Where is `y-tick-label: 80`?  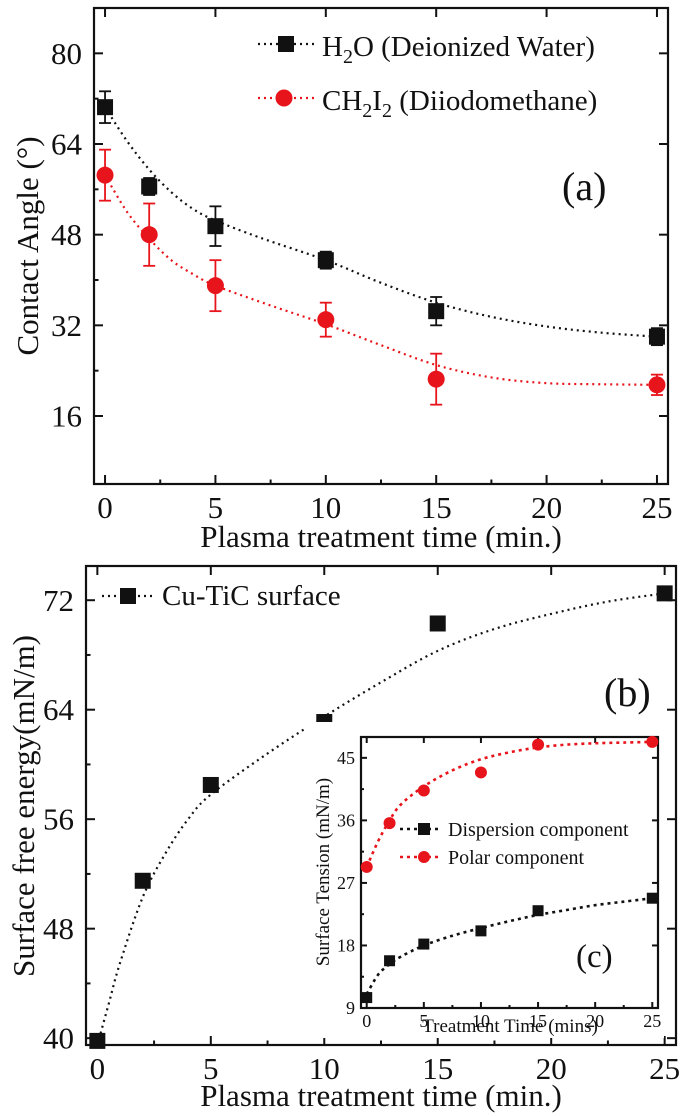 y-tick-label: 80 is located at coordinates (66, 53).